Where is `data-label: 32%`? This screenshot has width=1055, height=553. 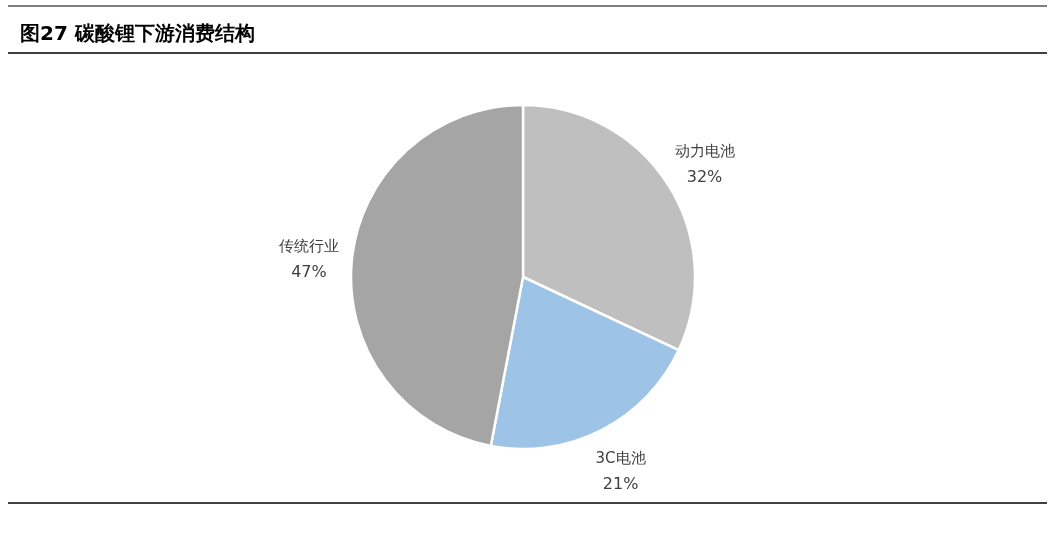
data-label: 32% is located at coordinates (704, 176).